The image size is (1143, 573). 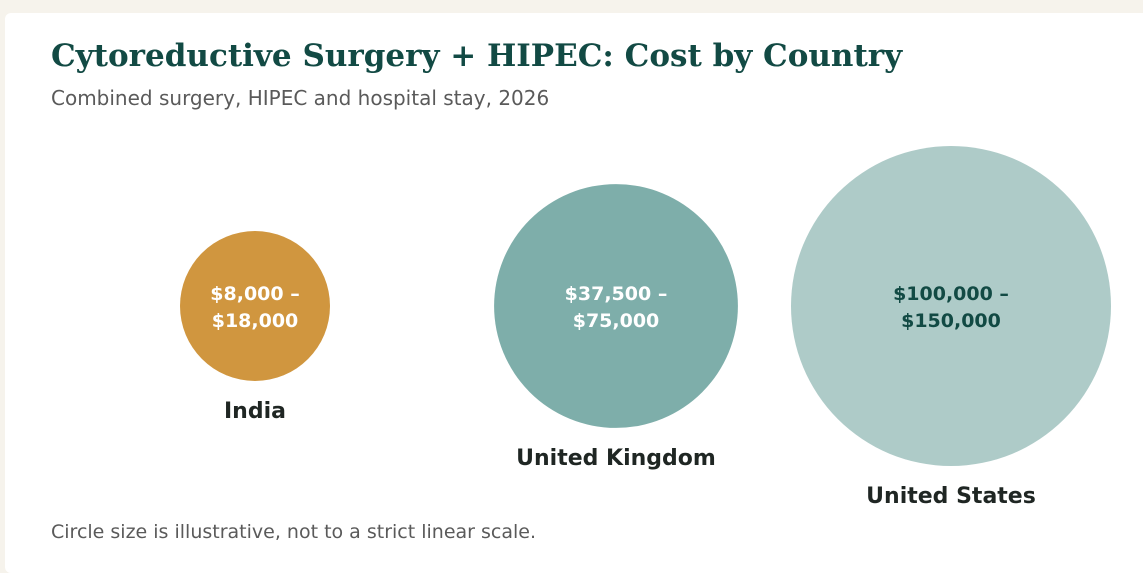 What do you see at coordinates (616, 458) in the screenshot?
I see `country-label: United Kingdom` at bounding box center [616, 458].